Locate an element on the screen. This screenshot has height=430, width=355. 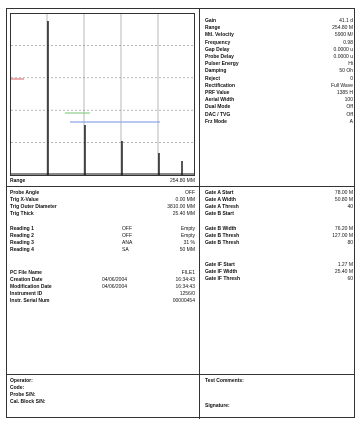
footer-field-label: Probe S/N: is located at coordinates (23, 395).